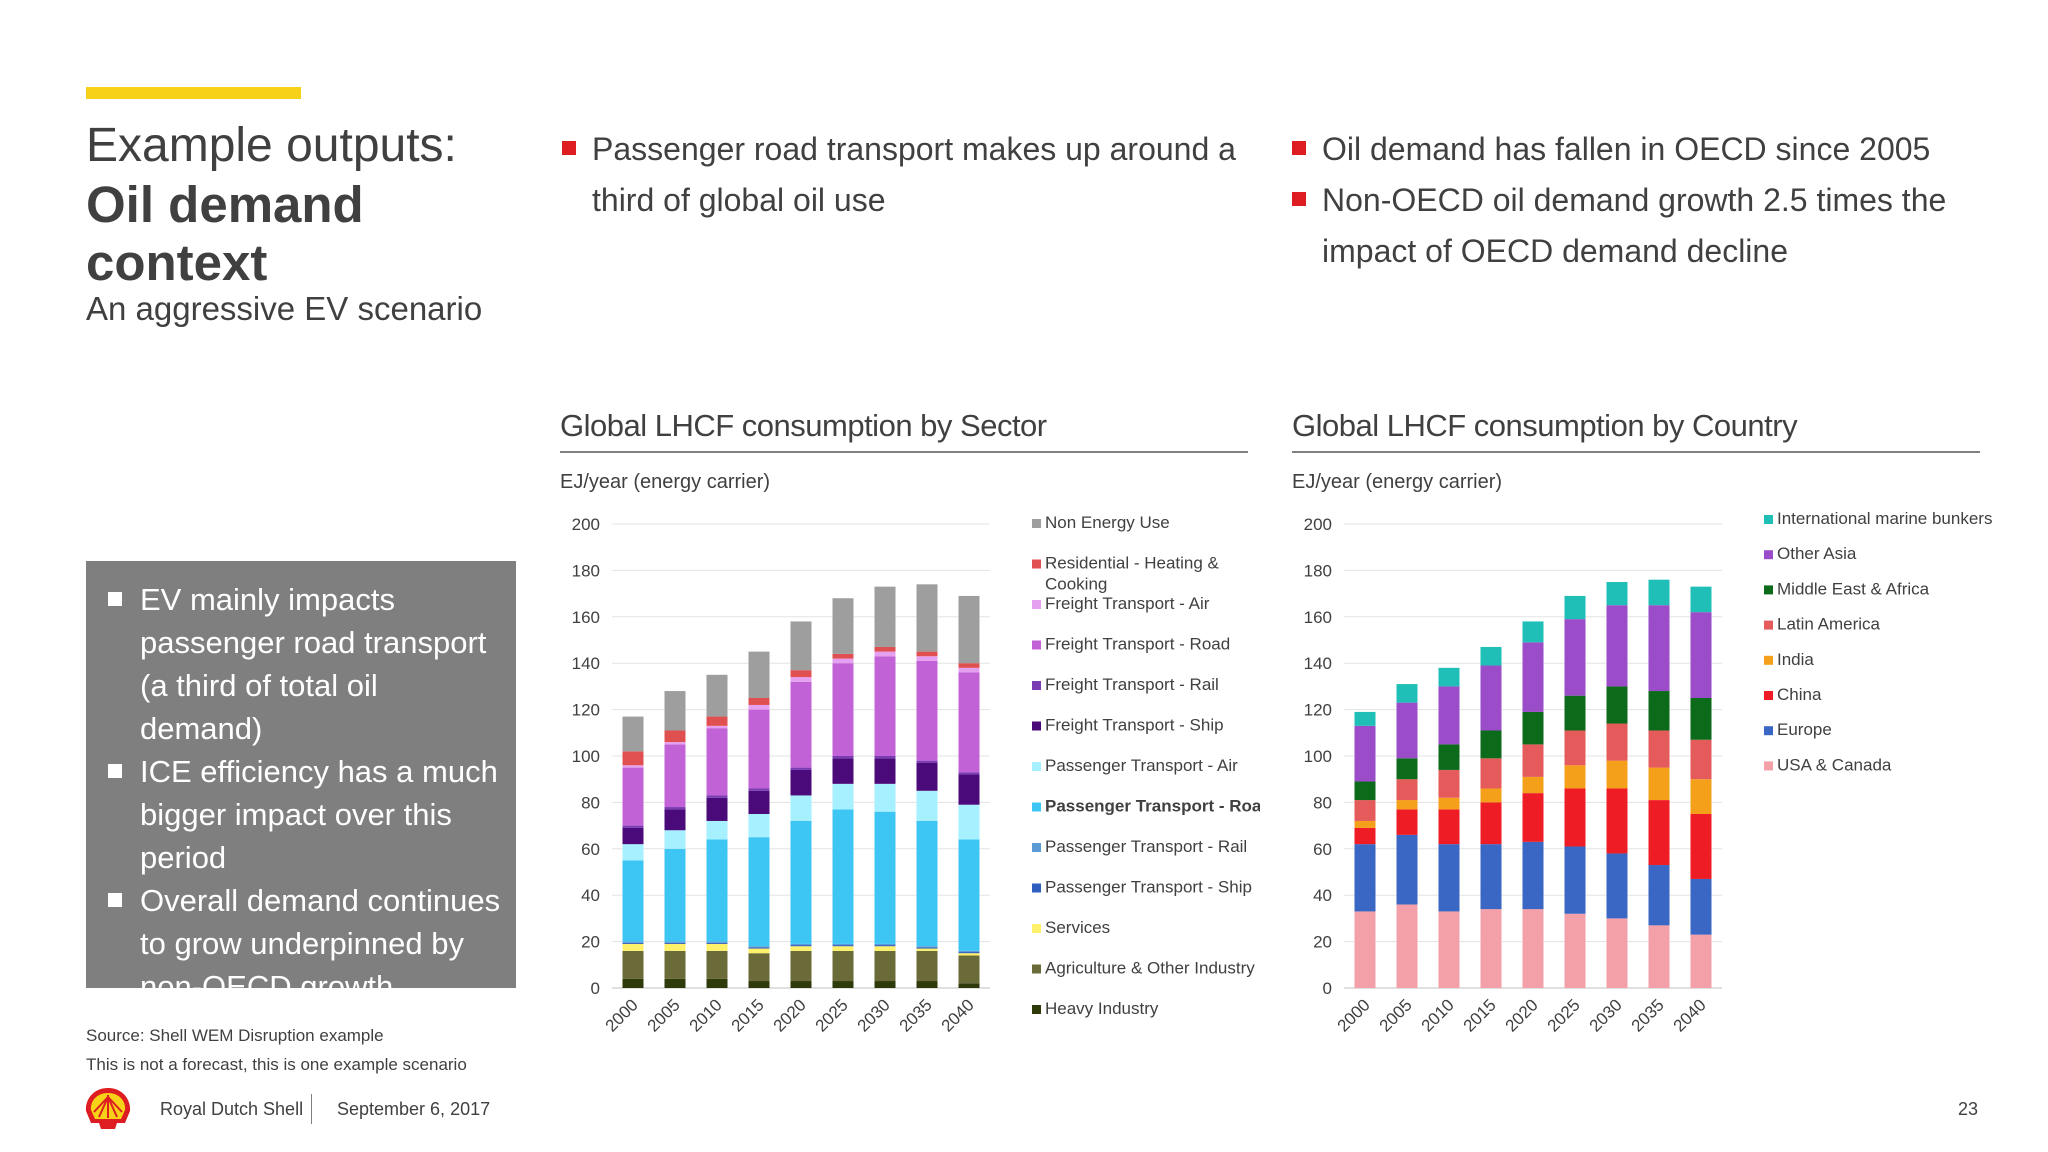  I want to click on page-title: Oil demand context, so click(225, 233).